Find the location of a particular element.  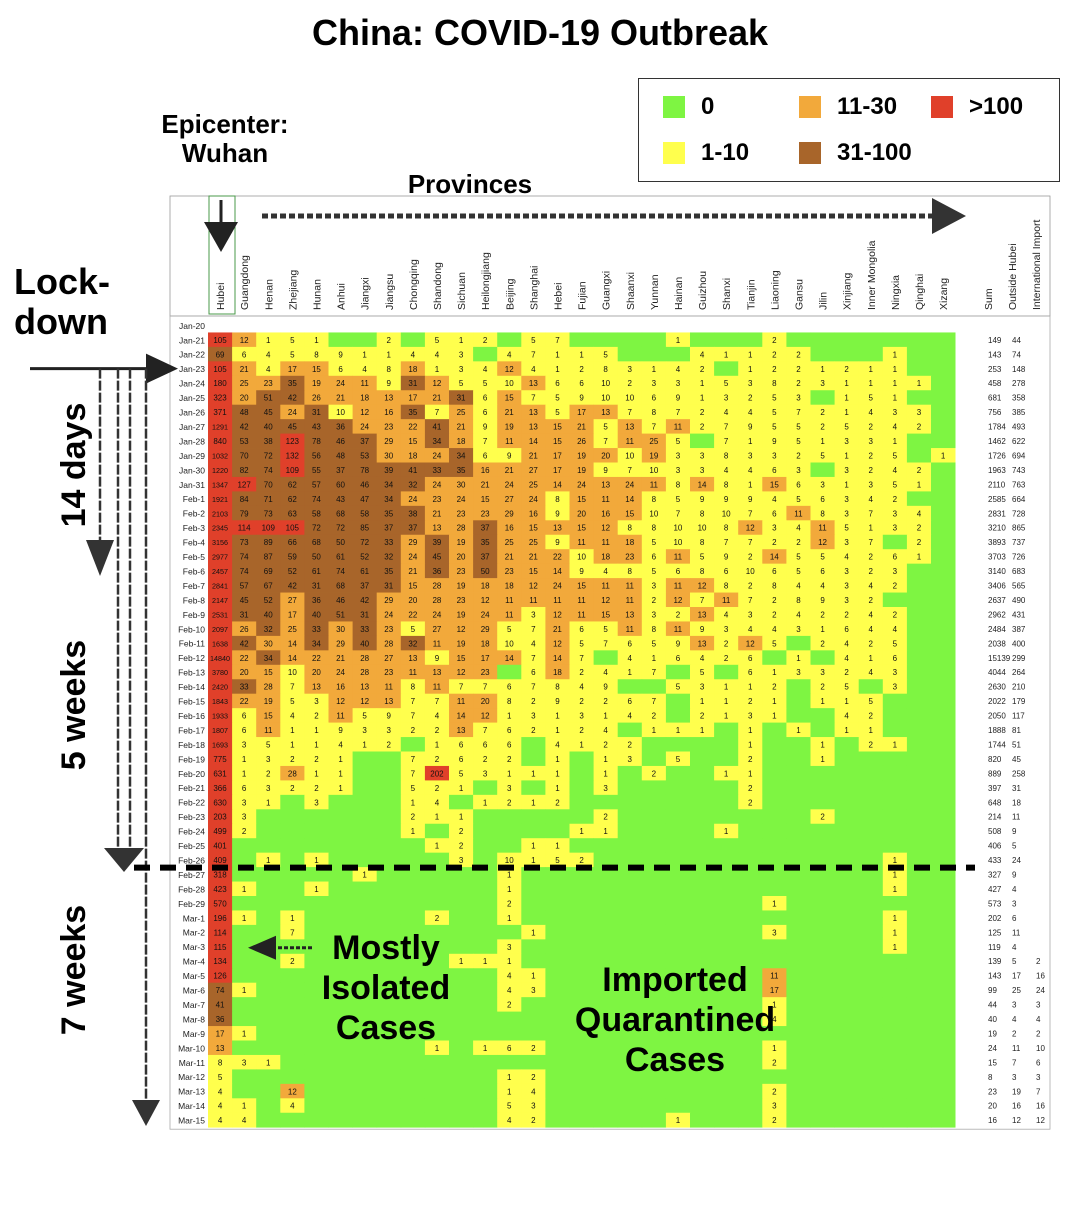

cell-value: 22 is located at coordinates (557, 557).